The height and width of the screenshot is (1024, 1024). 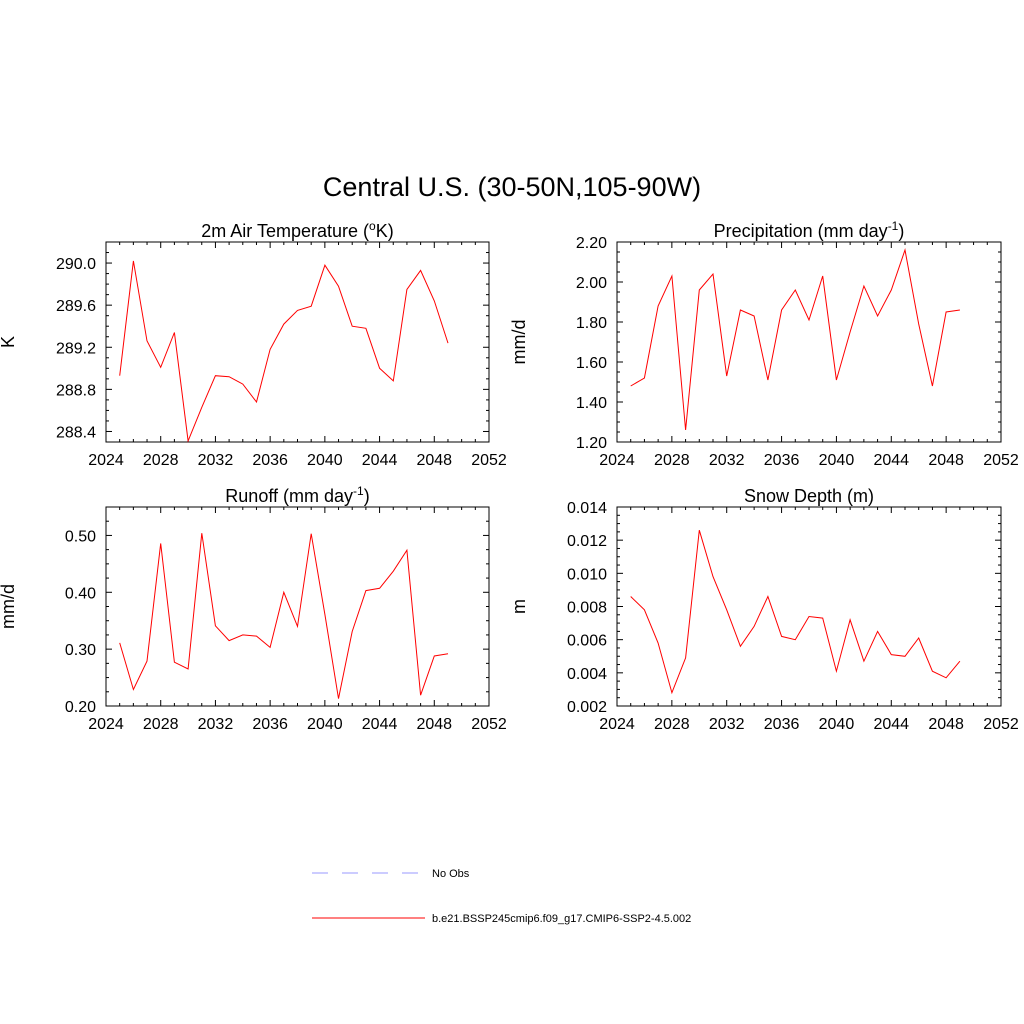 I want to click on panel-title-main: Snow Depth (m), so click(x=809, y=496).